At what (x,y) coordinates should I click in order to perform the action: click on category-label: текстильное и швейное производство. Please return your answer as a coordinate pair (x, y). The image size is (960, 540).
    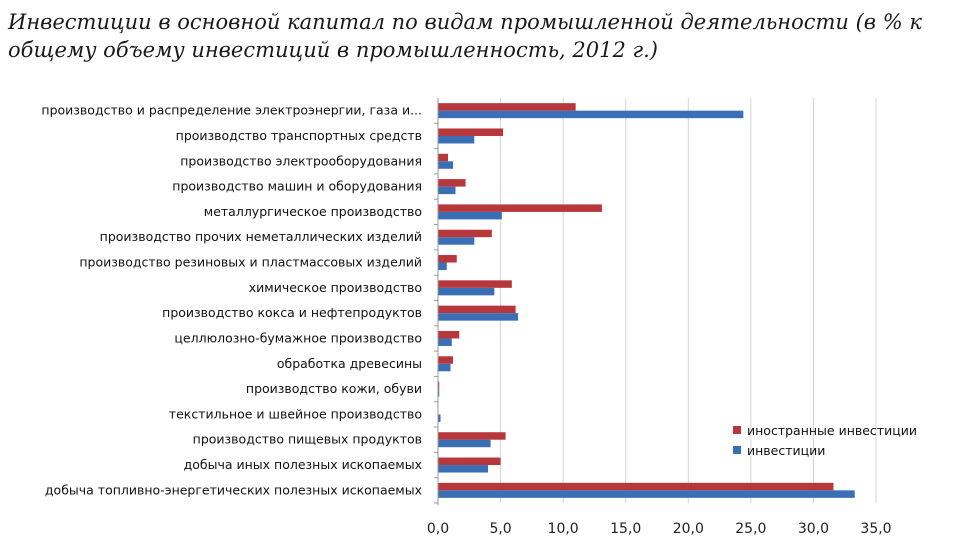
    Looking at the image, I should click on (295, 413).